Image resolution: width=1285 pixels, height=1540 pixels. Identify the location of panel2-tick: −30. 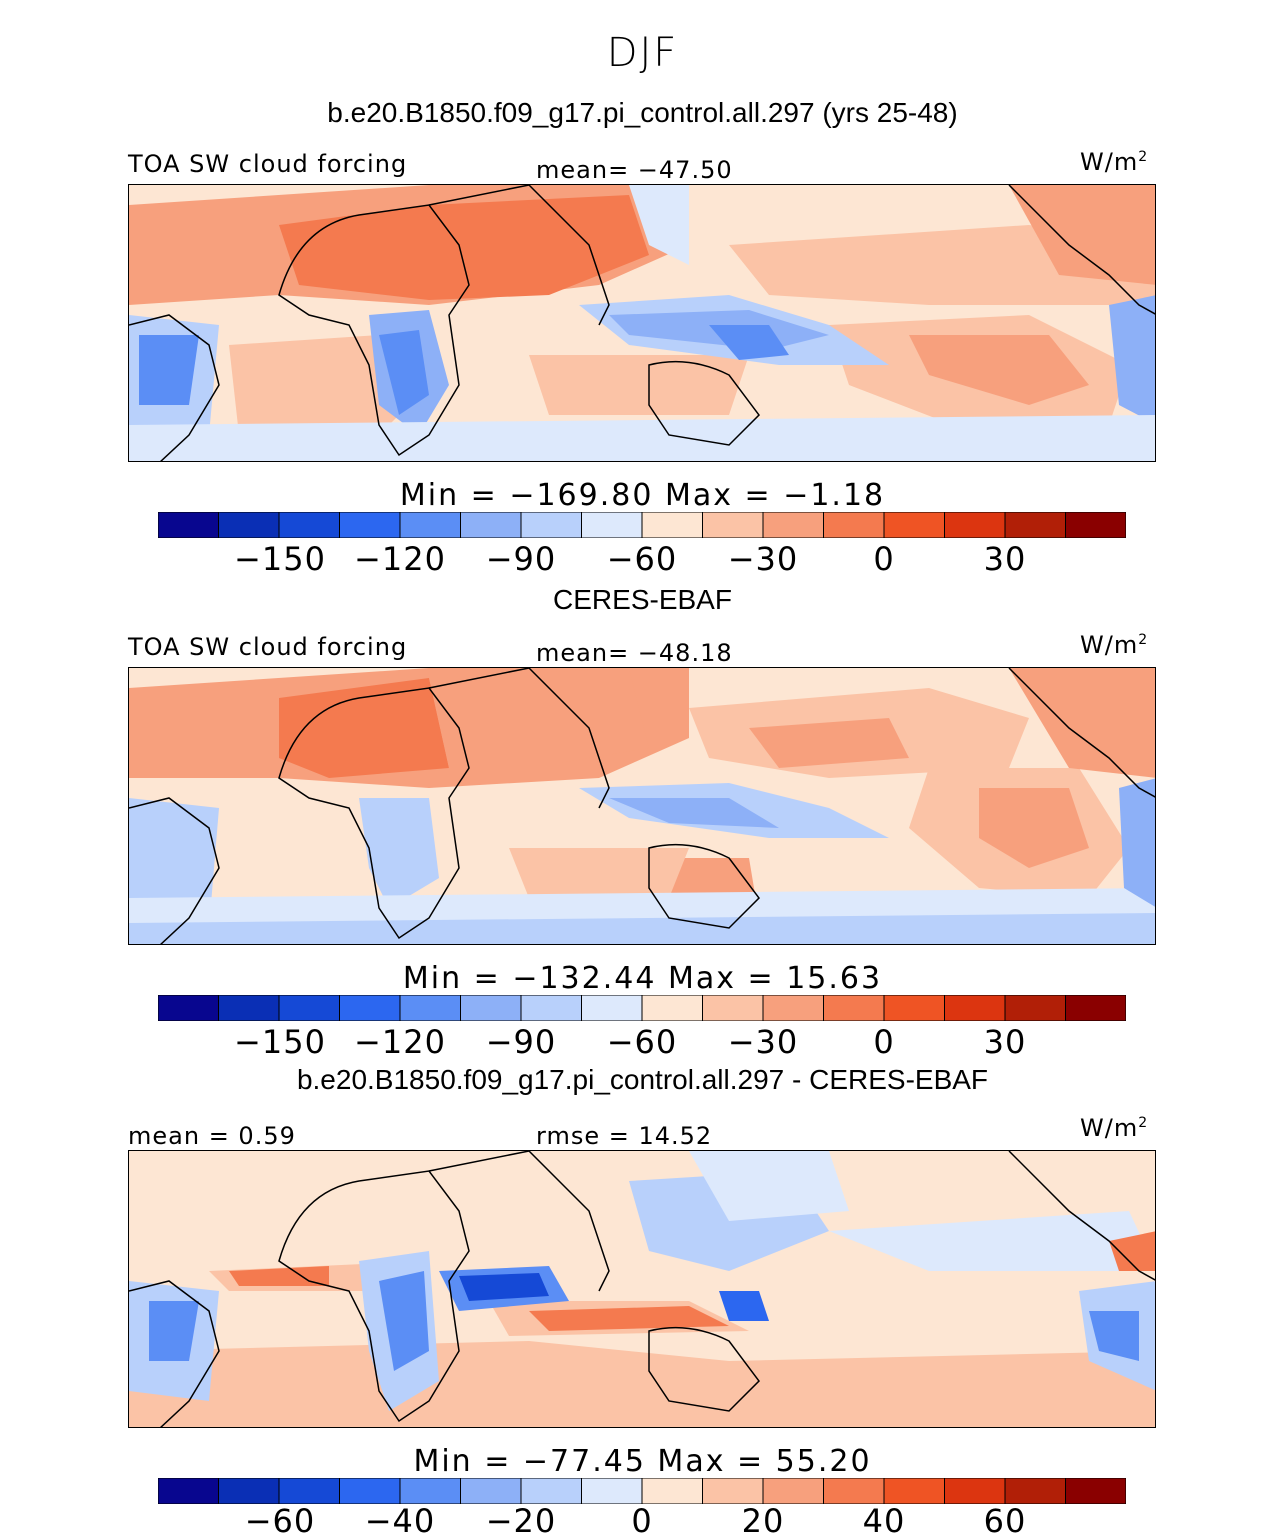
(763, 1042).